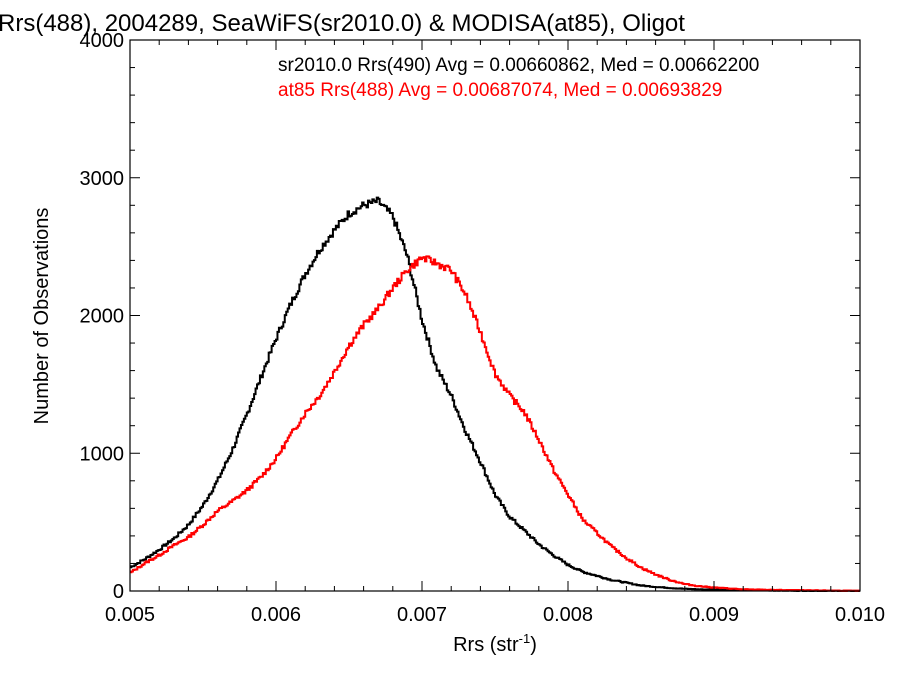 Image resolution: width=900 pixels, height=675 pixels. I want to click on x-tick-label: 0.005, so click(130, 615).